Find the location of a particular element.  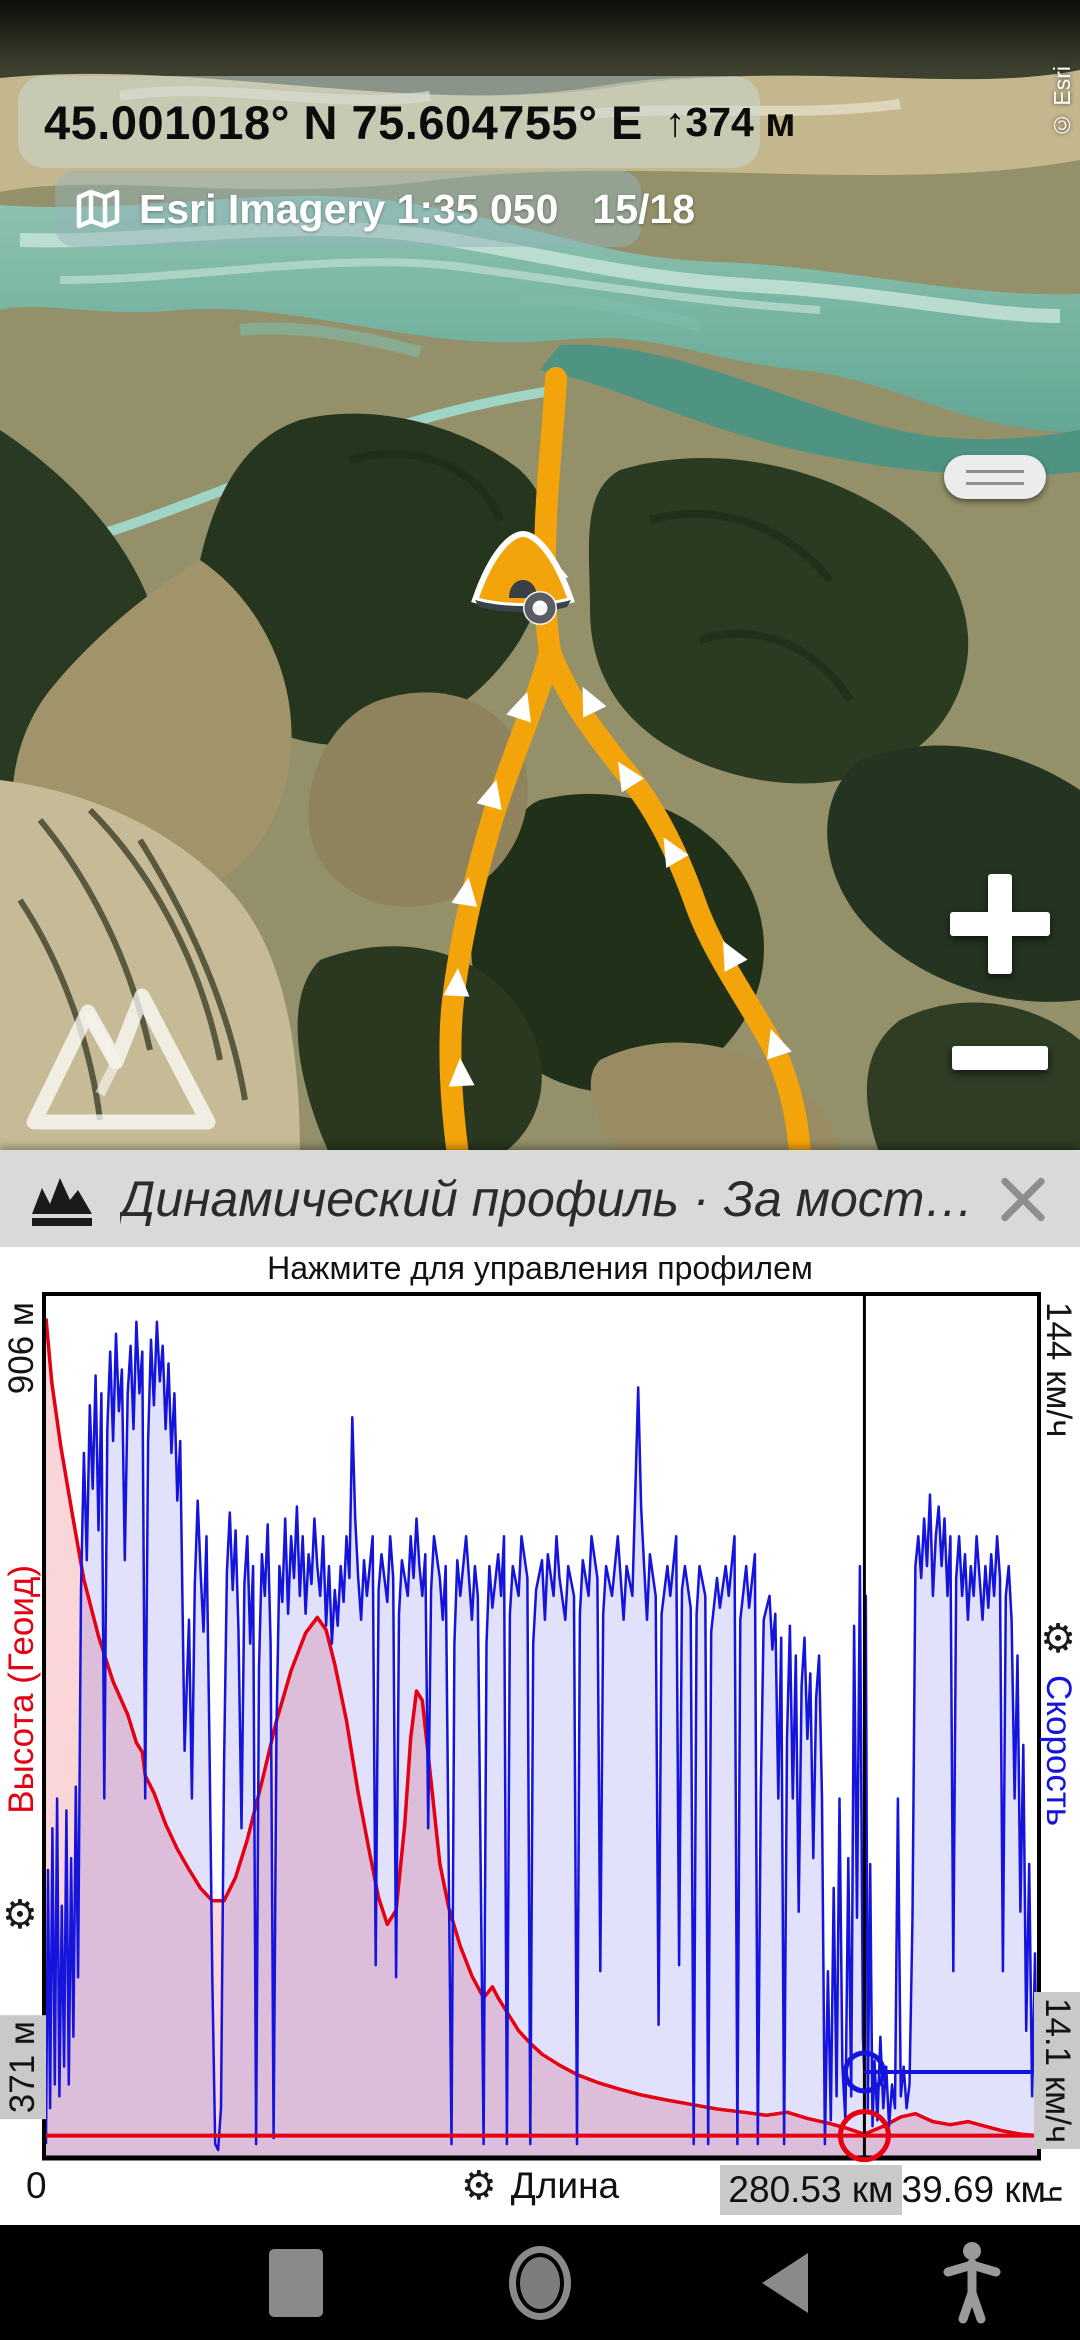

position-marker is located at coordinates (540, 608).